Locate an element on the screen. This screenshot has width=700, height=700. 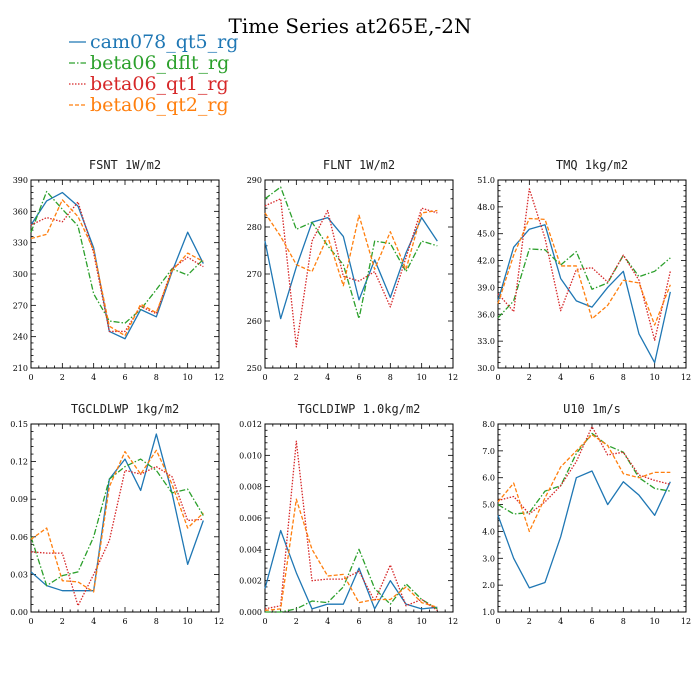
x-tick-label: 8 is located at coordinates (390, 377).